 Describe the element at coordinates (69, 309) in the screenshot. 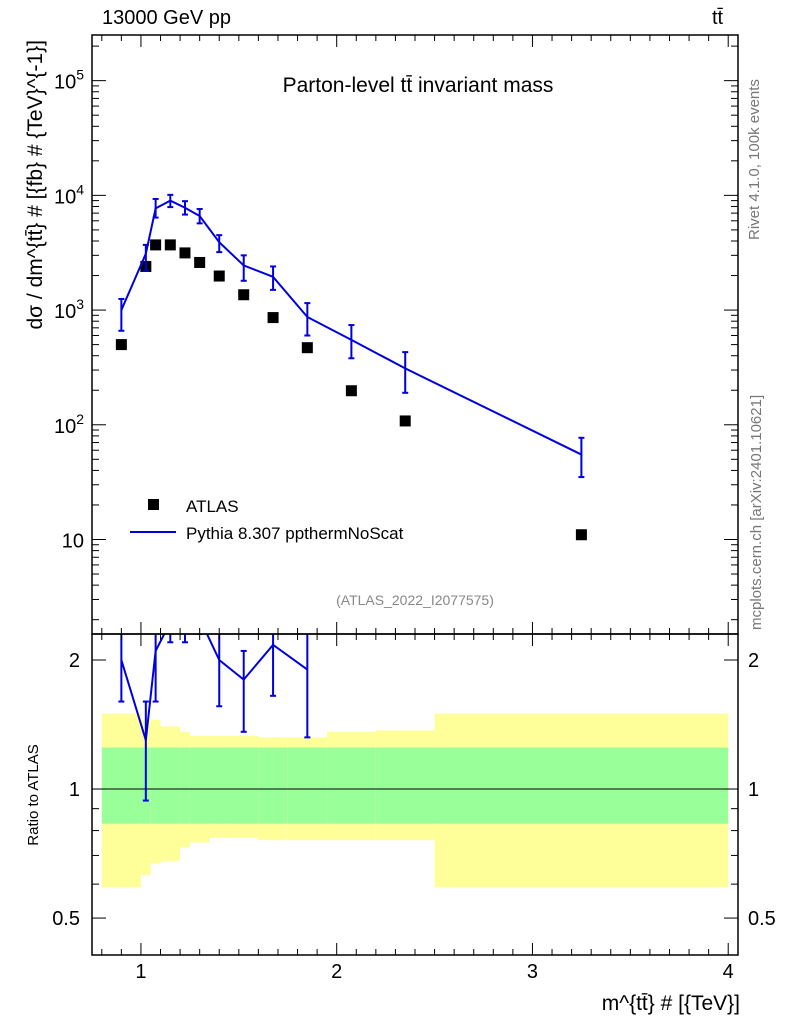

I see `y-tick-label: 10³` at that location.